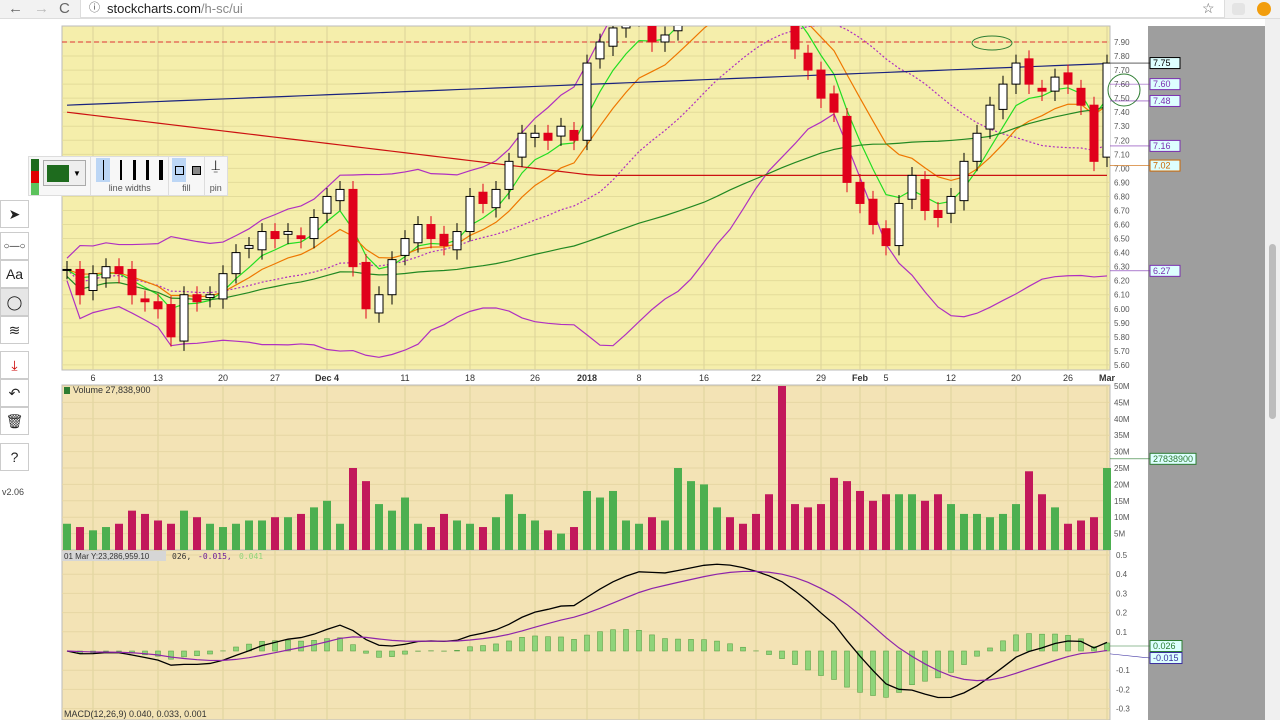 Image resolution: width=1280 pixels, height=720 pixels. What do you see at coordinates (1264, 9) in the screenshot?
I see `profile-icon` at bounding box center [1264, 9].